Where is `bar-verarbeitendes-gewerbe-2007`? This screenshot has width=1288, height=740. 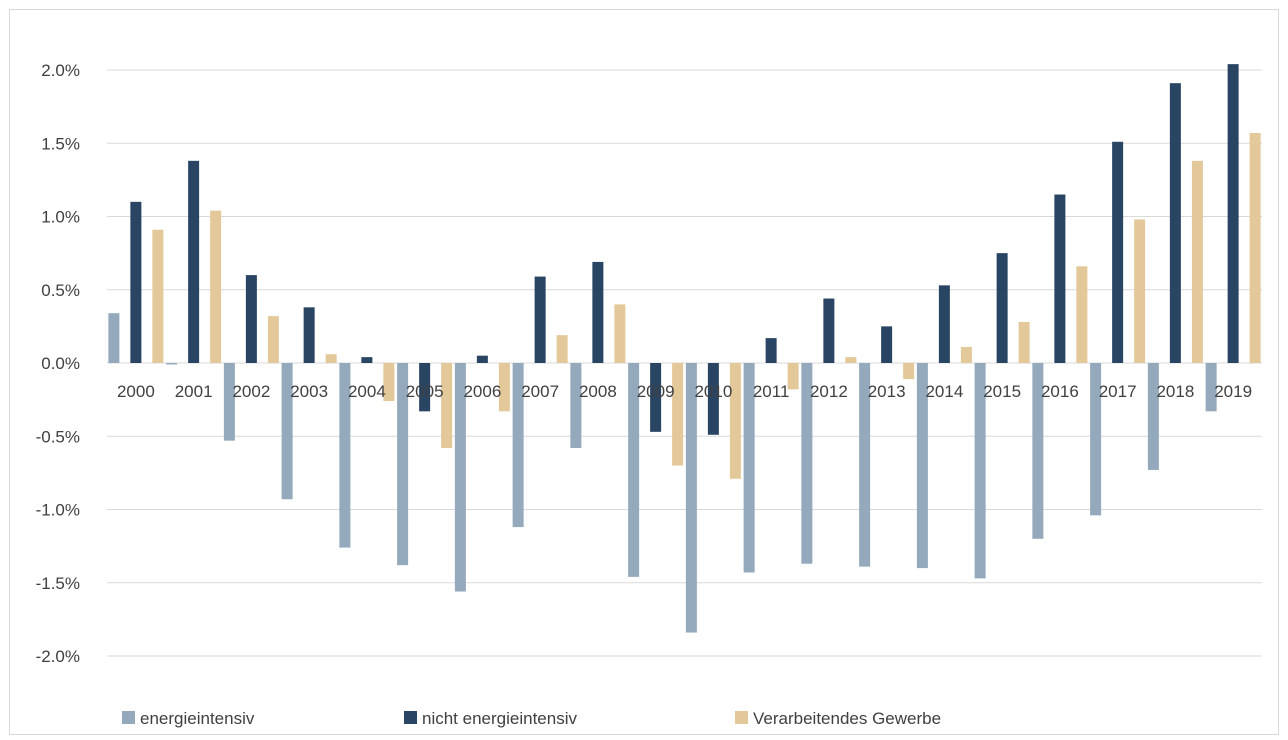
bar-verarbeitendes-gewerbe-2007 is located at coordinates (562, 349).